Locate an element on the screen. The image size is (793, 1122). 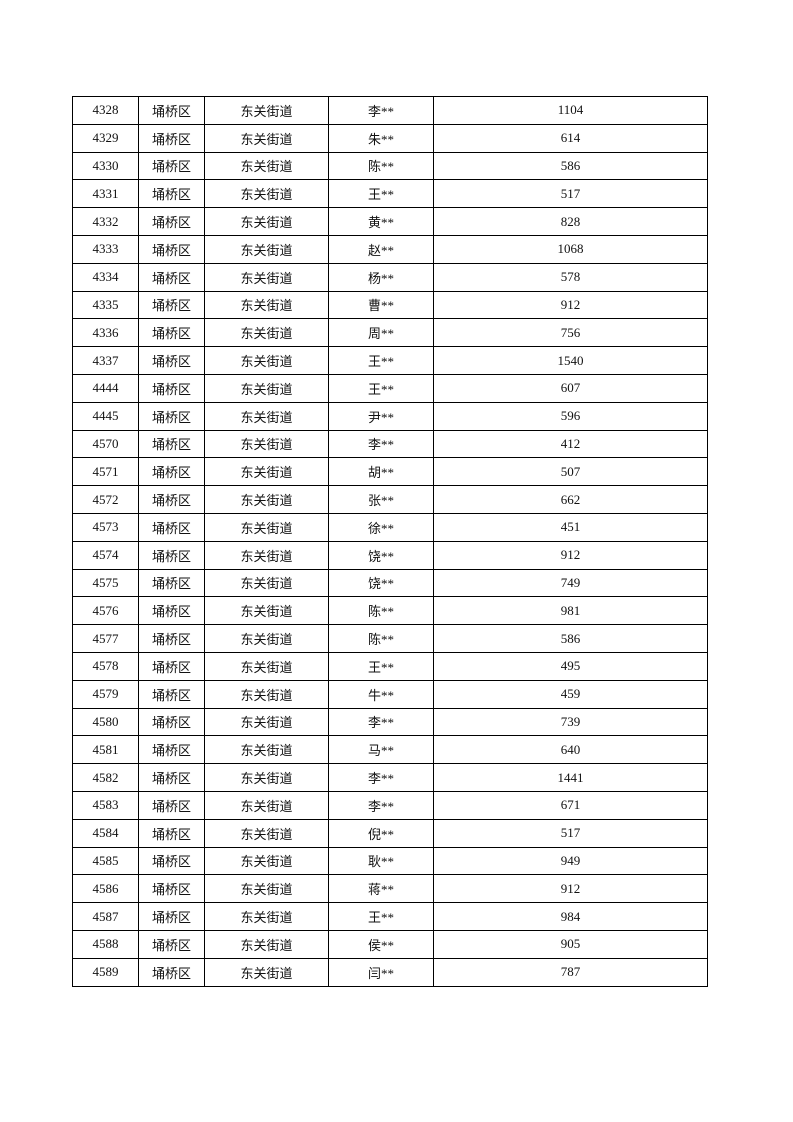
name: 胡** is located at coordinates (381, 472).